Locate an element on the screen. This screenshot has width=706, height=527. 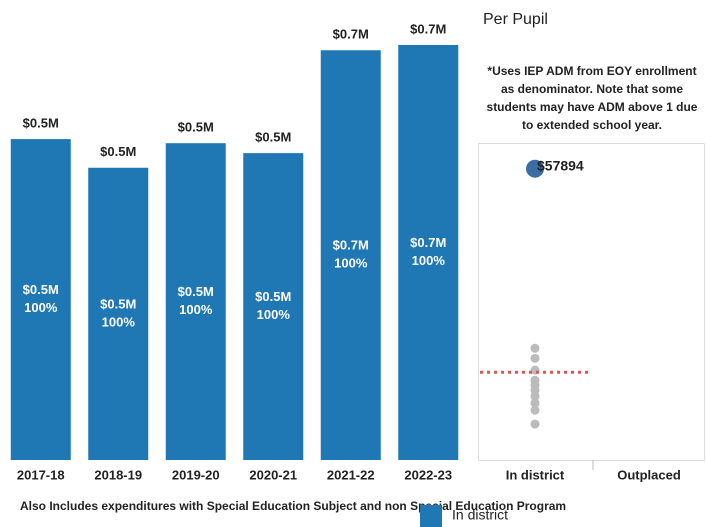
note-line: to extended school year. is located at coordinates (592, 125).